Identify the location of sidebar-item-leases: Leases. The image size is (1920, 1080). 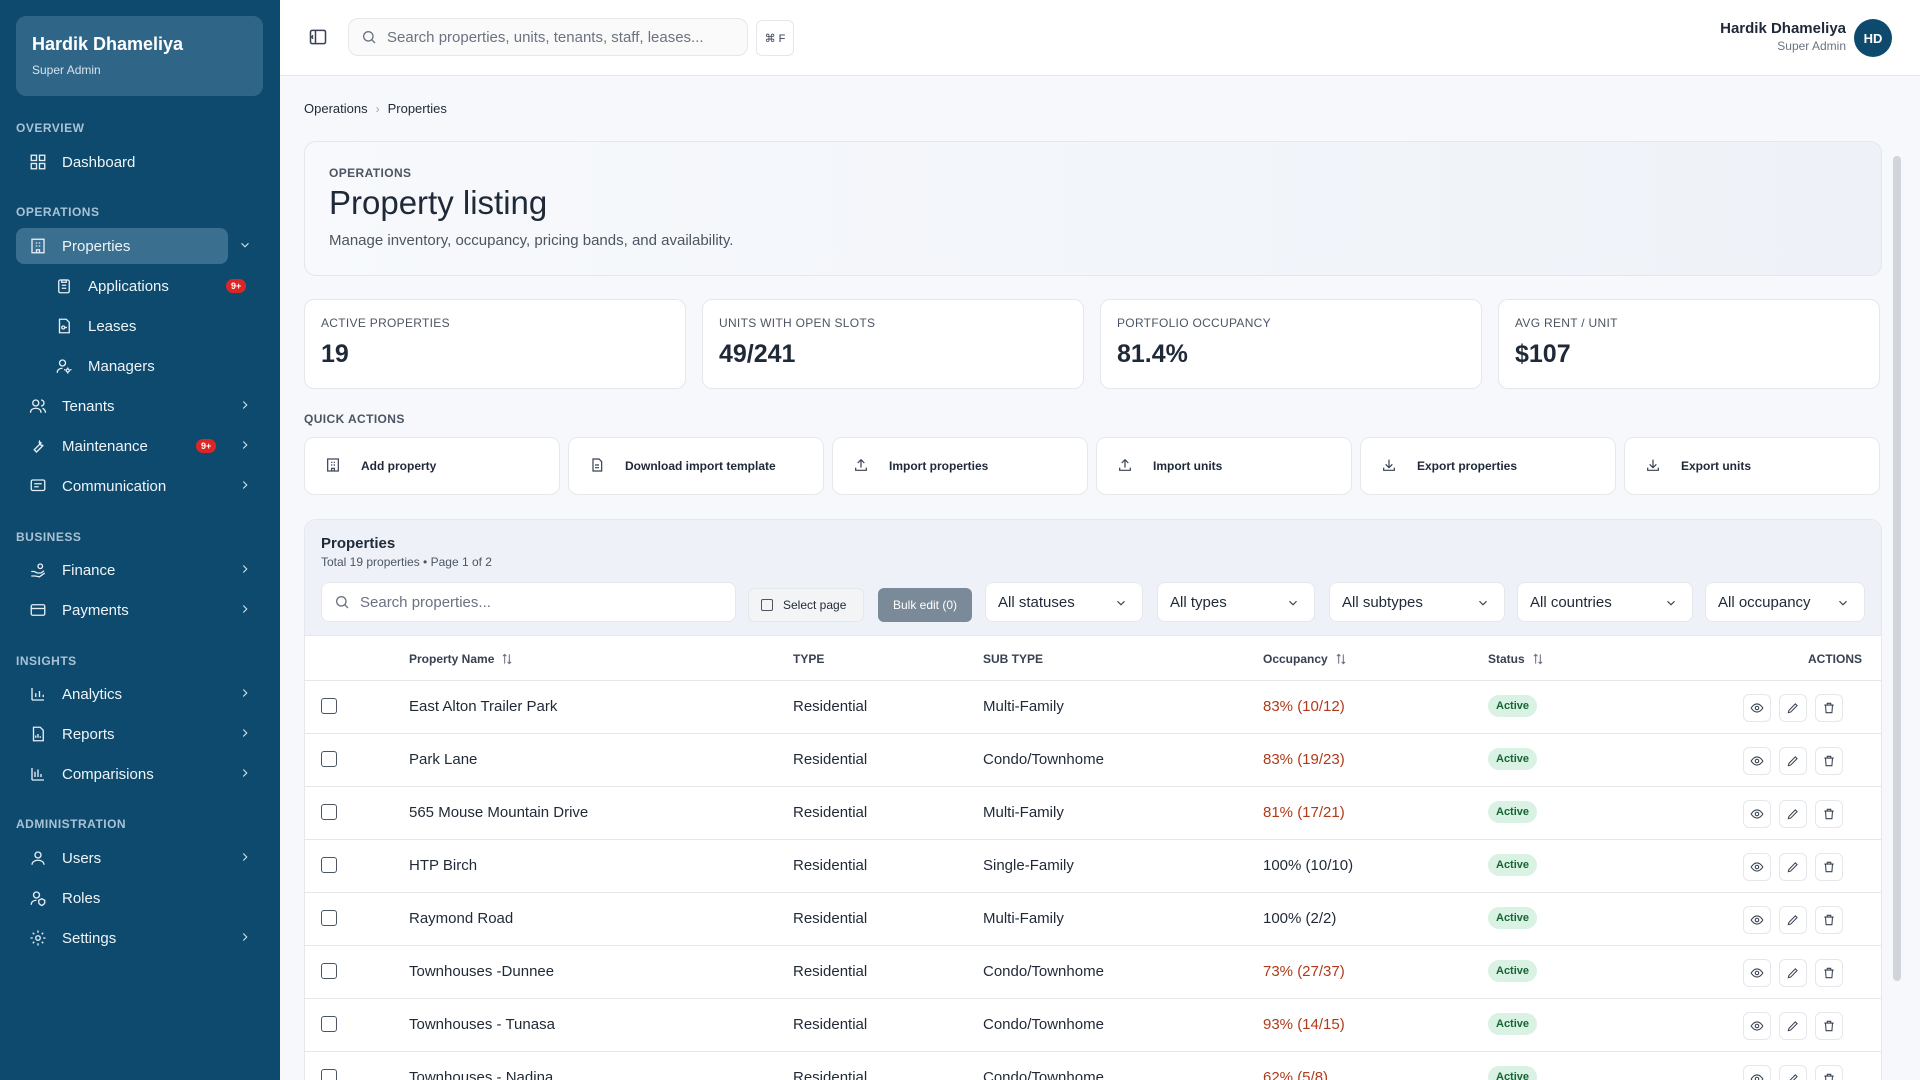
(147, 326).